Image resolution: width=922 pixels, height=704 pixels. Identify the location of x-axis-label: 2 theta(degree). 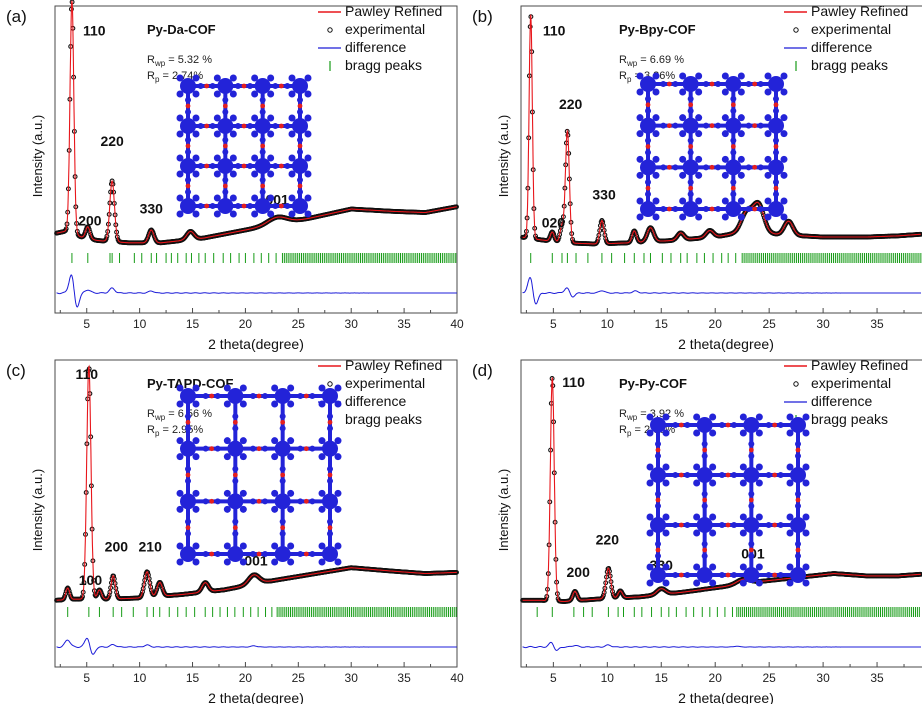
(726, 344).